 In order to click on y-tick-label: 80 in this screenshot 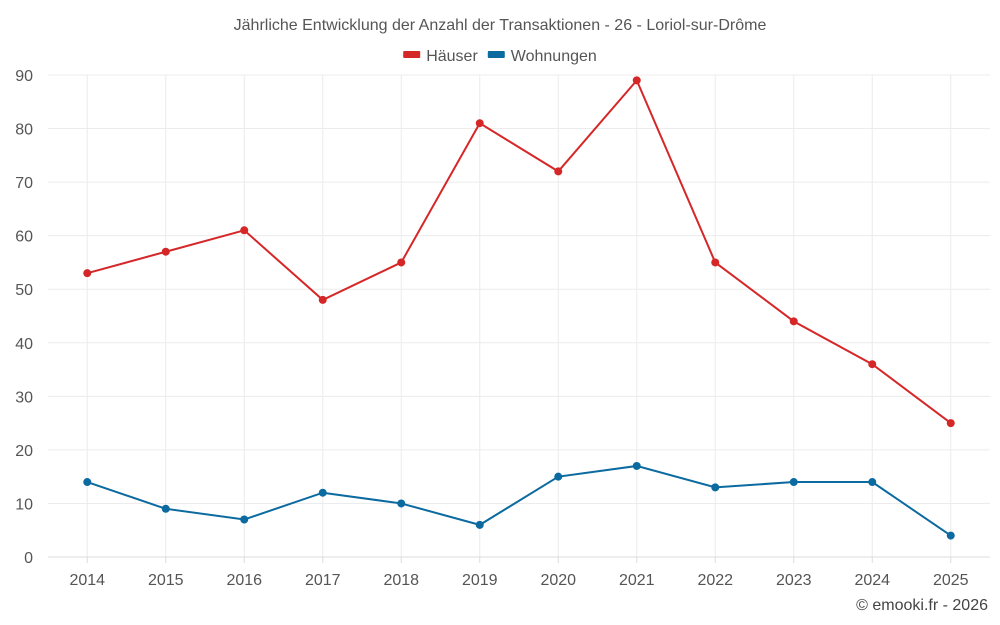, I will do `click(24, 130)`.